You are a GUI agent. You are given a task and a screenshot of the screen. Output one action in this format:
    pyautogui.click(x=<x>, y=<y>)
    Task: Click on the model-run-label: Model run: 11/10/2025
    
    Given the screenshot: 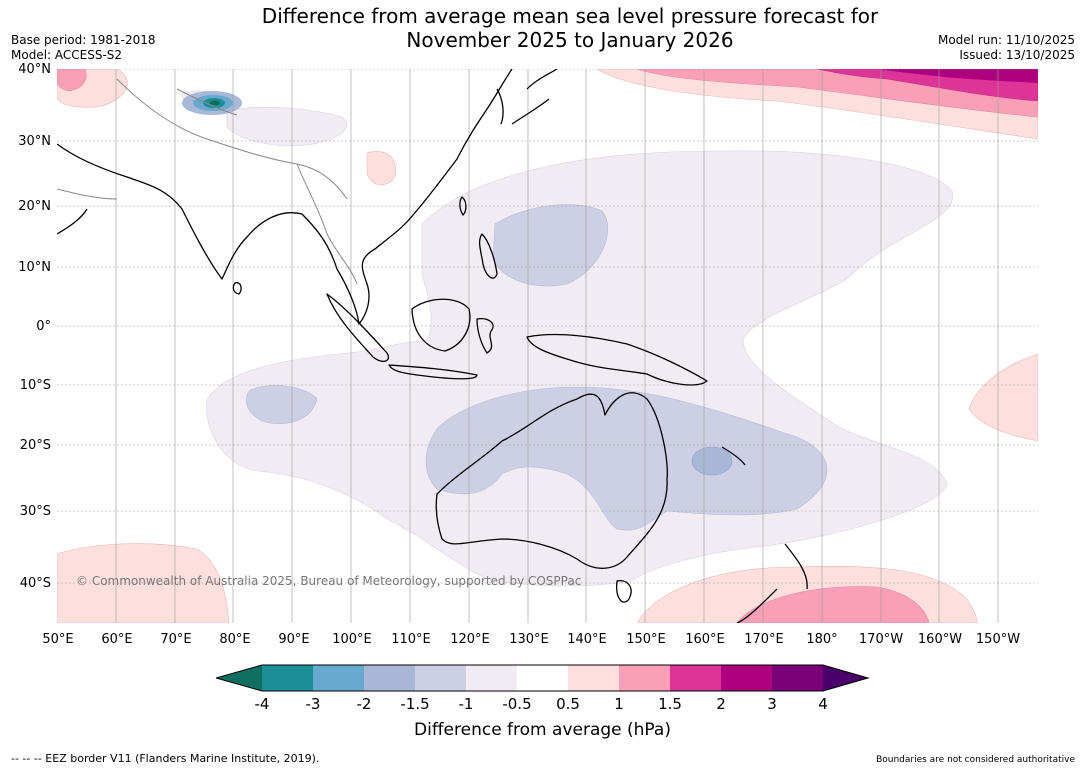 What is the action you would take?
    pyautogui.click(x=1006, y=40)
    